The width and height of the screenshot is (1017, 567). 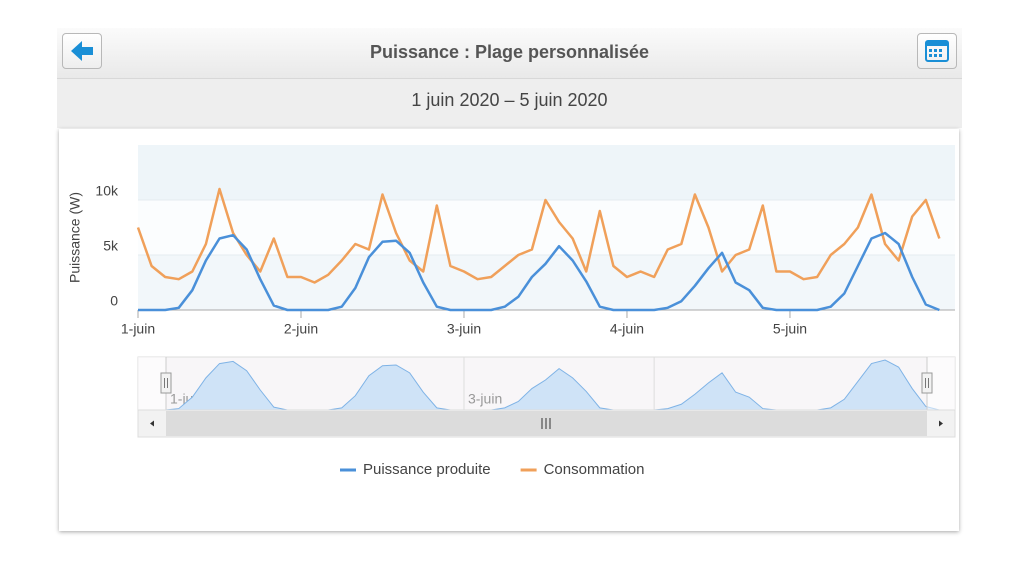 I want to click on y-axis-label: Puissance (W), so click(x=75, y=237).